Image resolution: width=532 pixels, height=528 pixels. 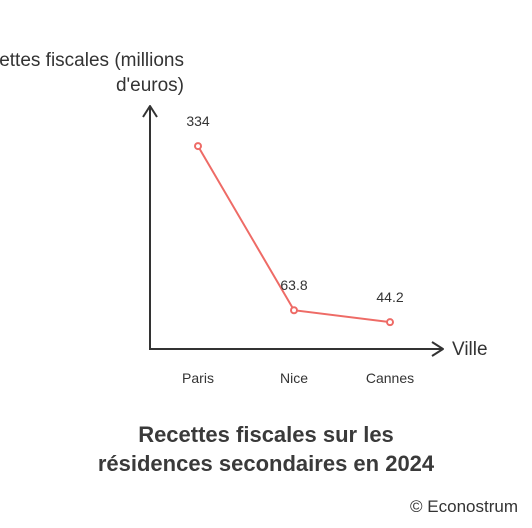 I want to click on chart-title-line-2: résidences secondaires en 2024, so click(x=266, y=463).